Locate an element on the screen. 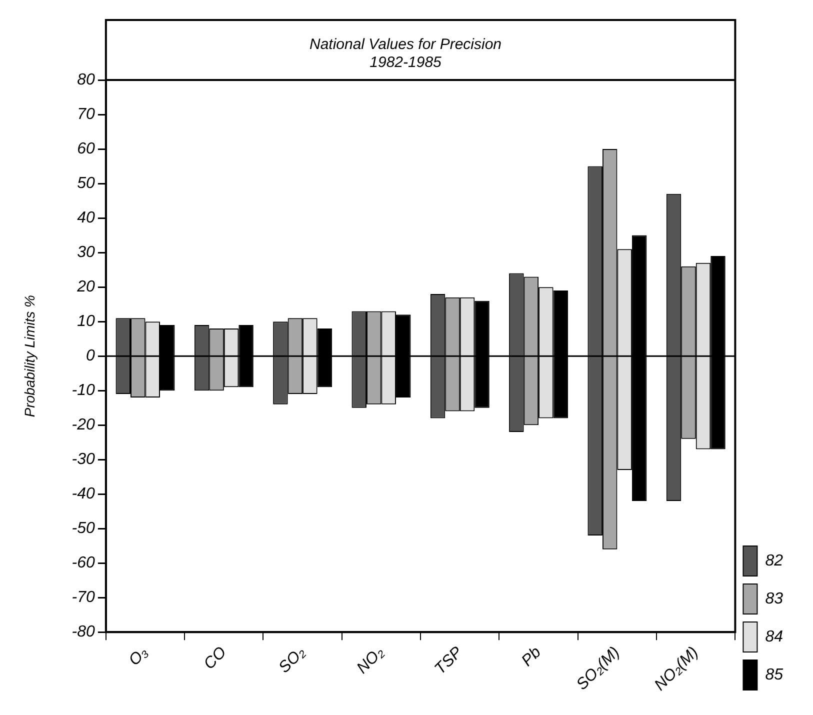 Image resolution: width=813 pixels, height=715 pixels. y-tick-label: 80 is located at coordinates (86, 79).